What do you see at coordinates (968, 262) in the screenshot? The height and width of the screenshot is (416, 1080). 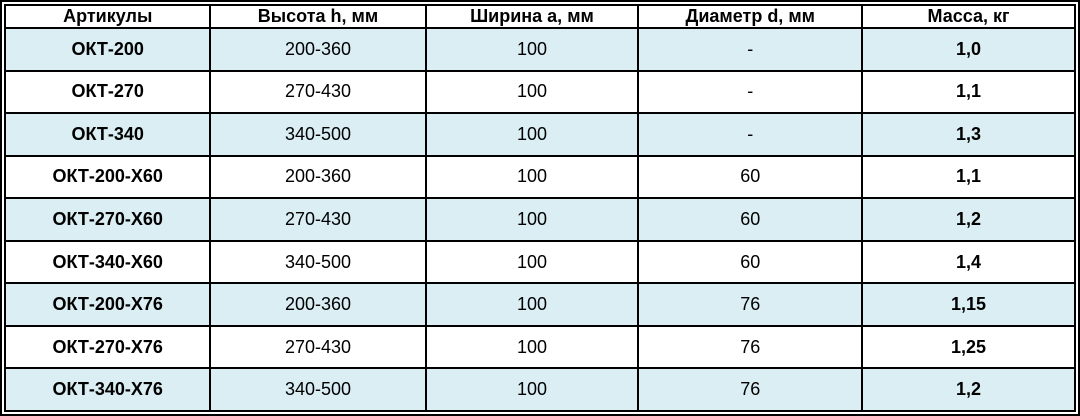 I see `cell-mass: 1,4` at bounding box center [968, 262].